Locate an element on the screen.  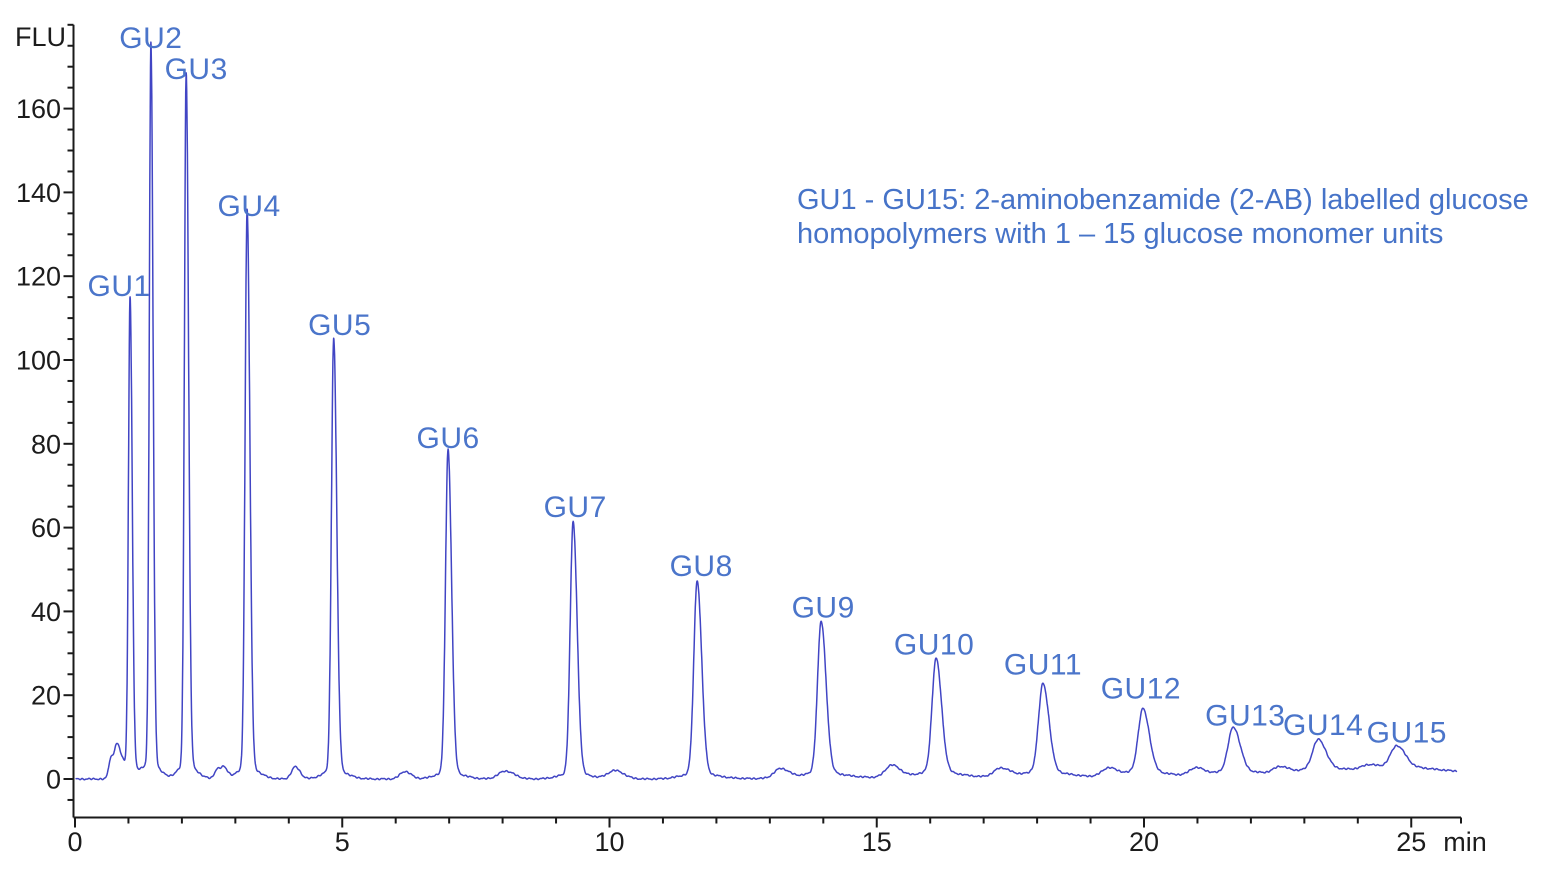
x-tick-label: 10 is located at coordinates (609, 842).